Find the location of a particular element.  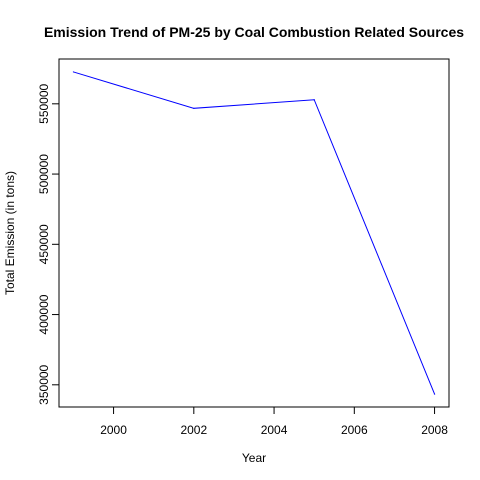

y-tick-label: 550000 is located at coordinates (44, 103).